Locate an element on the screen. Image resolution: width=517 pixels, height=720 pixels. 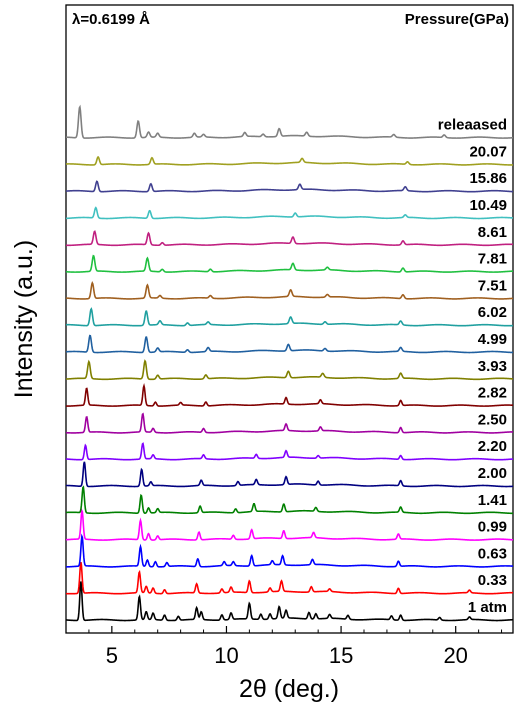
series-label: 10.49 is located at coordinates (488, 205).